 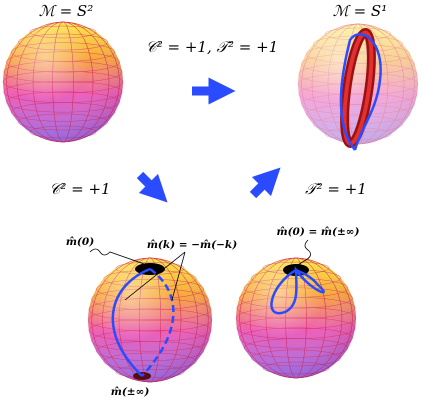 I want to click on label: ℳ = S², so click(x=66, y=11).